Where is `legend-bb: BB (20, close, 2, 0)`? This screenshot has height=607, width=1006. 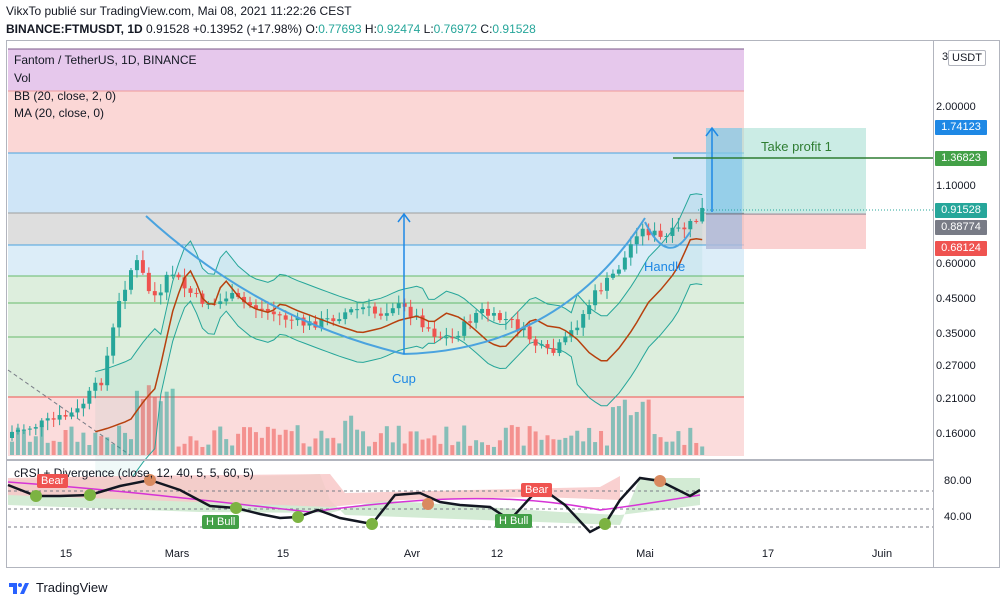
legend-bb: BB (20, close, 2, 0) is located at coordinates (65, 96).